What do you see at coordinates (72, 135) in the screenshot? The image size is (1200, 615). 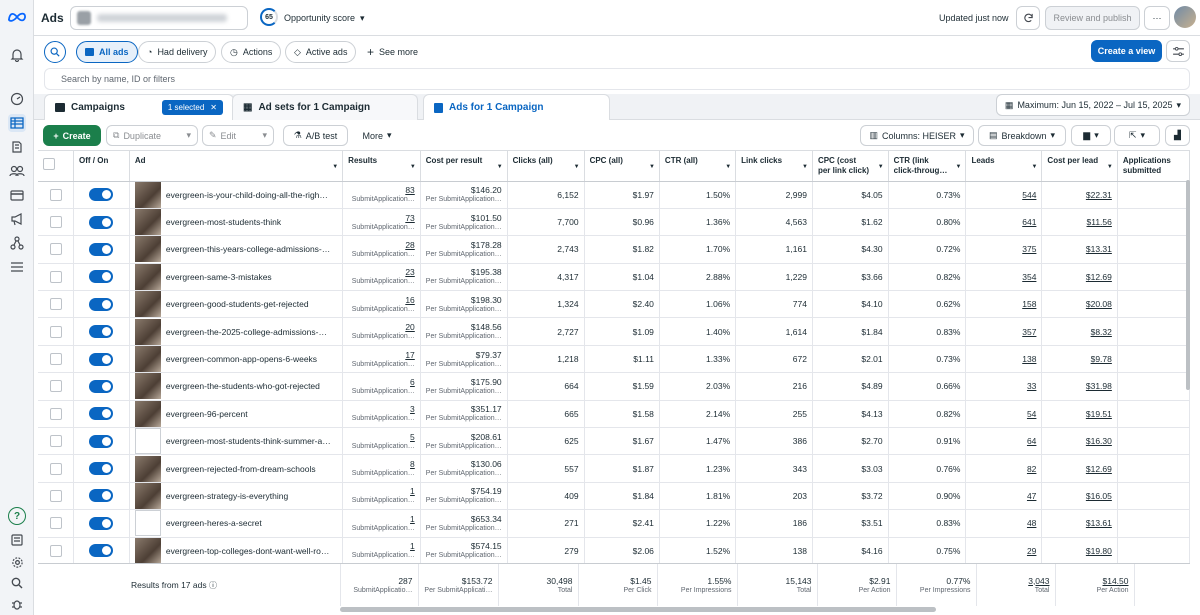 I see `create-button: + Create` at bounding box center [72, 135].